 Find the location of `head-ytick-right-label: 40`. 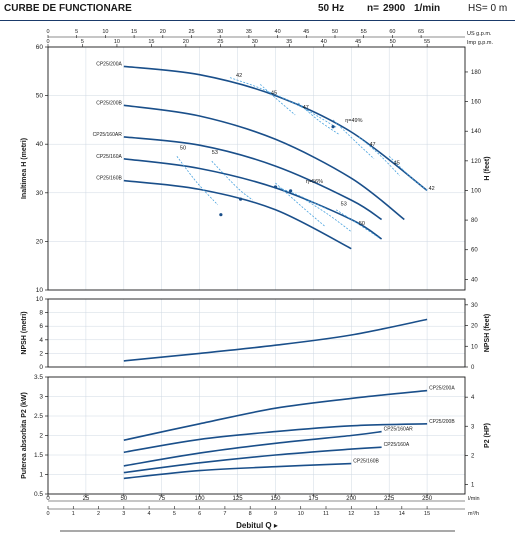

head-ytick-right-label: 40 is located at coordinates (474, 280).